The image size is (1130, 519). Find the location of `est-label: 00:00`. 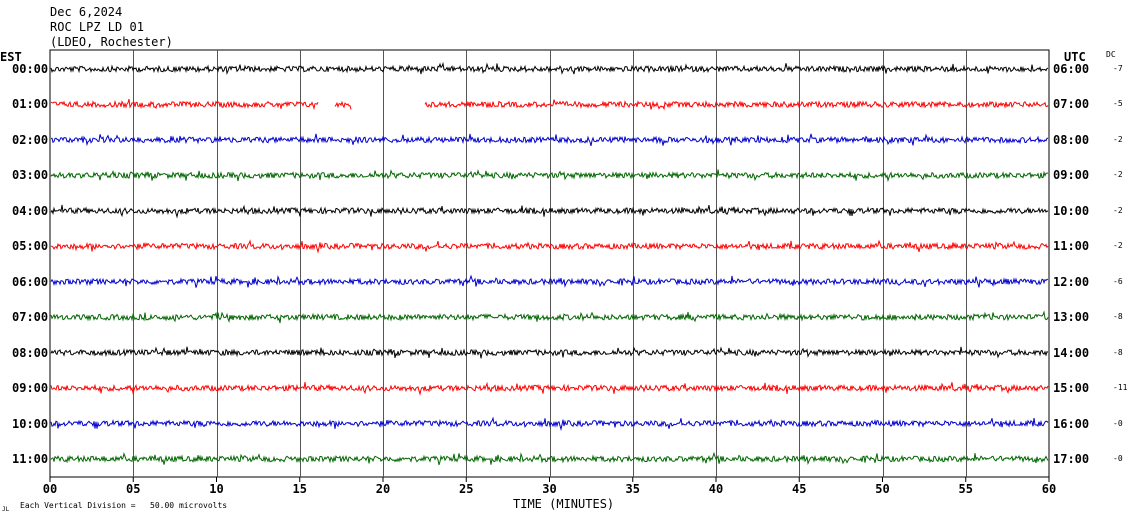

est-label: 00:00 is located at coordinates (30, 69).